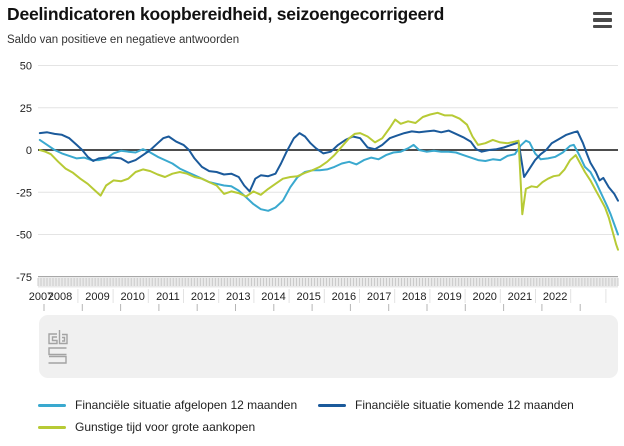  What do you see at coordinates (186, 405) in the screenshot?
I see `legend-label: Financiële situatie afgelopen 12 maanden` at bounding box center [186, 405].